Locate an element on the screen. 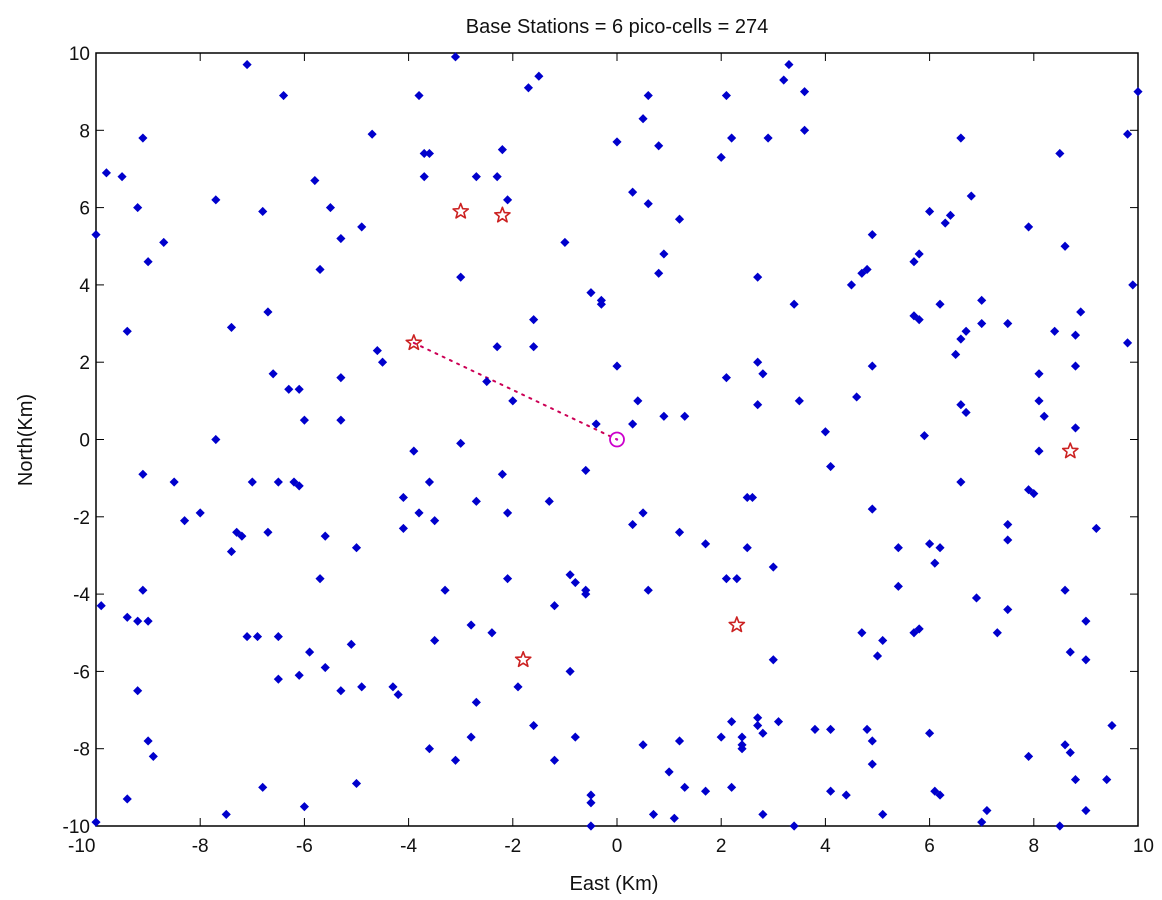 The image size is (1162, 900). y-axis-label: North(Km) is located at coordinates (26, 440).